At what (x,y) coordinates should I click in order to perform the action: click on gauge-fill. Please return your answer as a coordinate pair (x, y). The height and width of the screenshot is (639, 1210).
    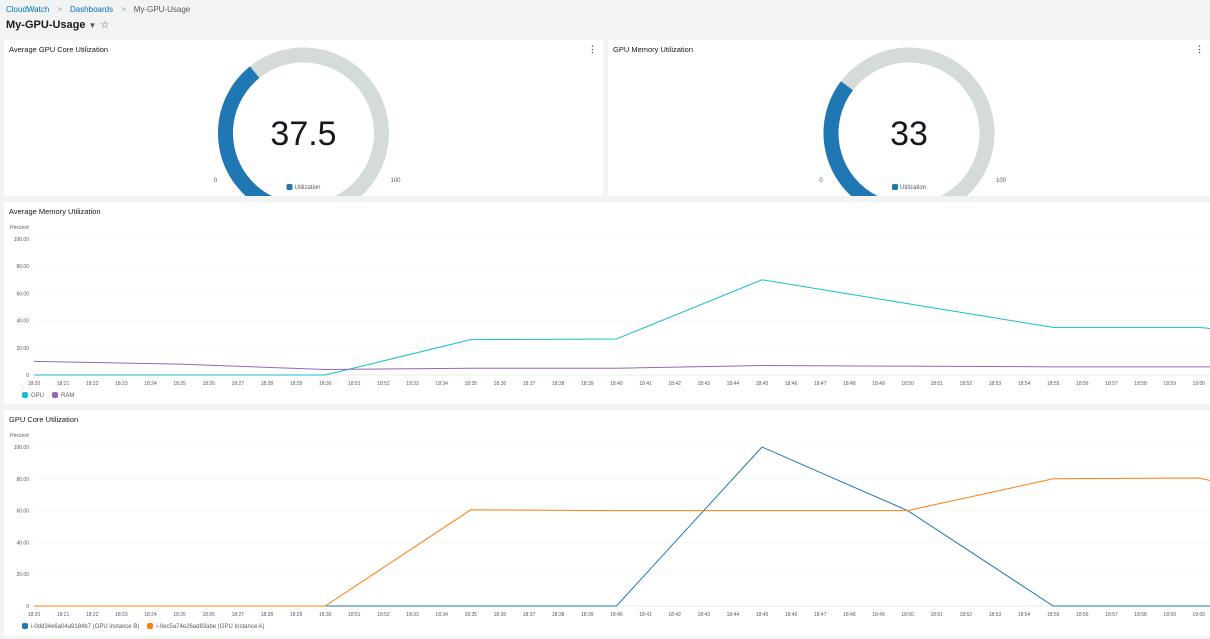
    Looking at the image, I should click on (245, 131).